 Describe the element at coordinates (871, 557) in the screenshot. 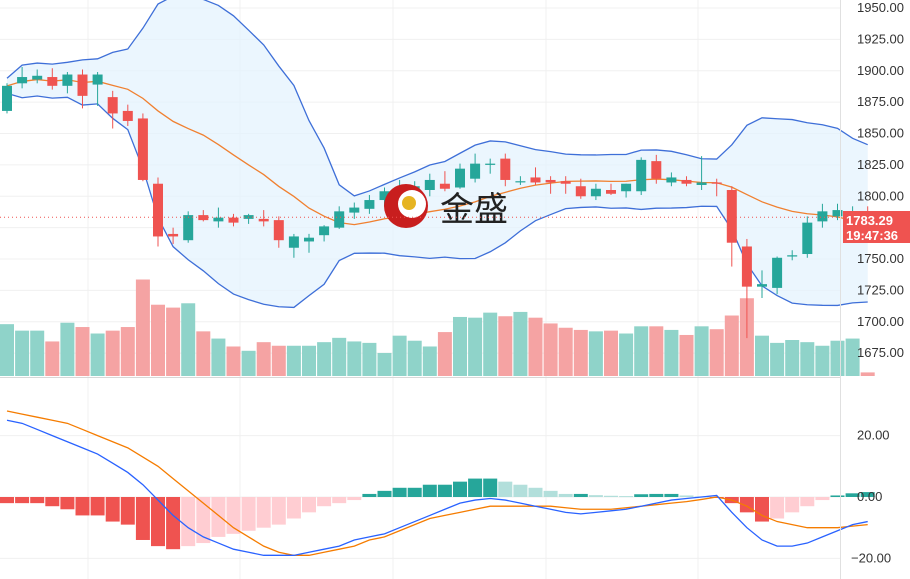

I see `macd-tick-label: −20.00` at that location.